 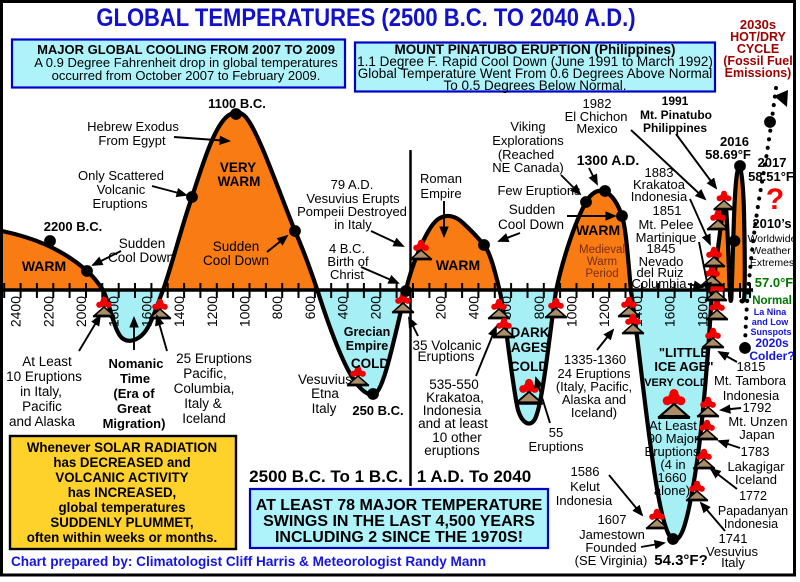 What do you see at coordinates (526, 154) in the screenshot?
I see `svg-text: (Reached` at bounding box center [526, 154].